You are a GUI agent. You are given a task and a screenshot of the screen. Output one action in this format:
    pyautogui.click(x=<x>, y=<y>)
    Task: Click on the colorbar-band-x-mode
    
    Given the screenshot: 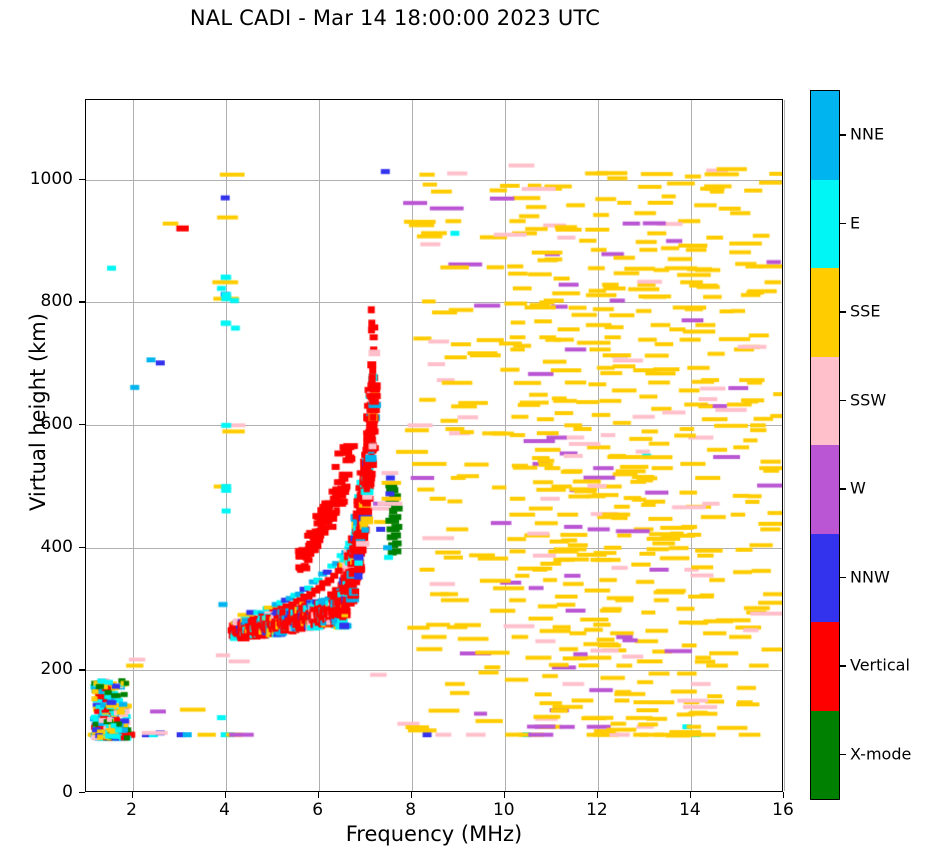 What is the action you would take?
    pyautogui.click(x=825, y=754)
    